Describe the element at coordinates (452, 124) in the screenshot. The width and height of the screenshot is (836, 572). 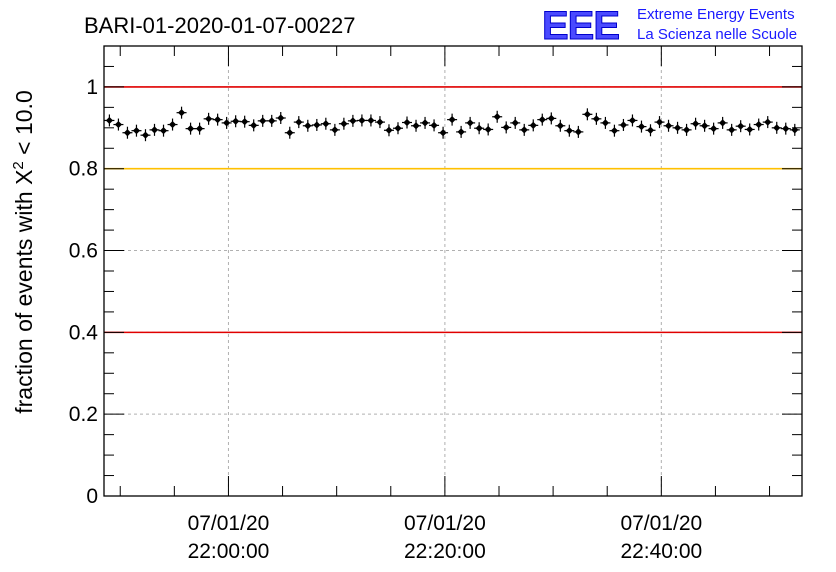
I see `data-points` at that location.